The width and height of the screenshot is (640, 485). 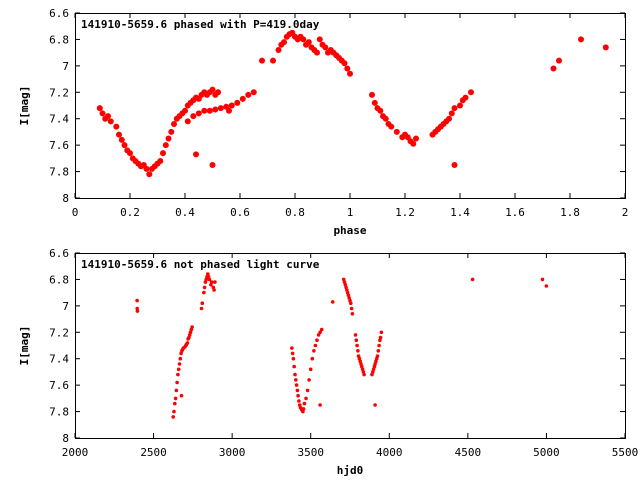 What do you see at coordinates (625, 452) in the screenshot?
I see `x-tick-label: 5500` at bounding box center [625, 452].